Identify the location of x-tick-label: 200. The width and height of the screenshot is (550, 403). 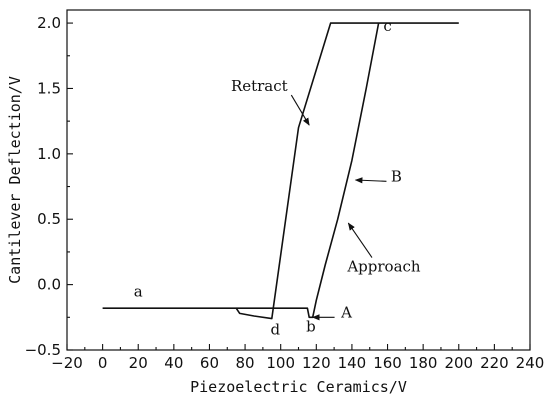
(458, 363).